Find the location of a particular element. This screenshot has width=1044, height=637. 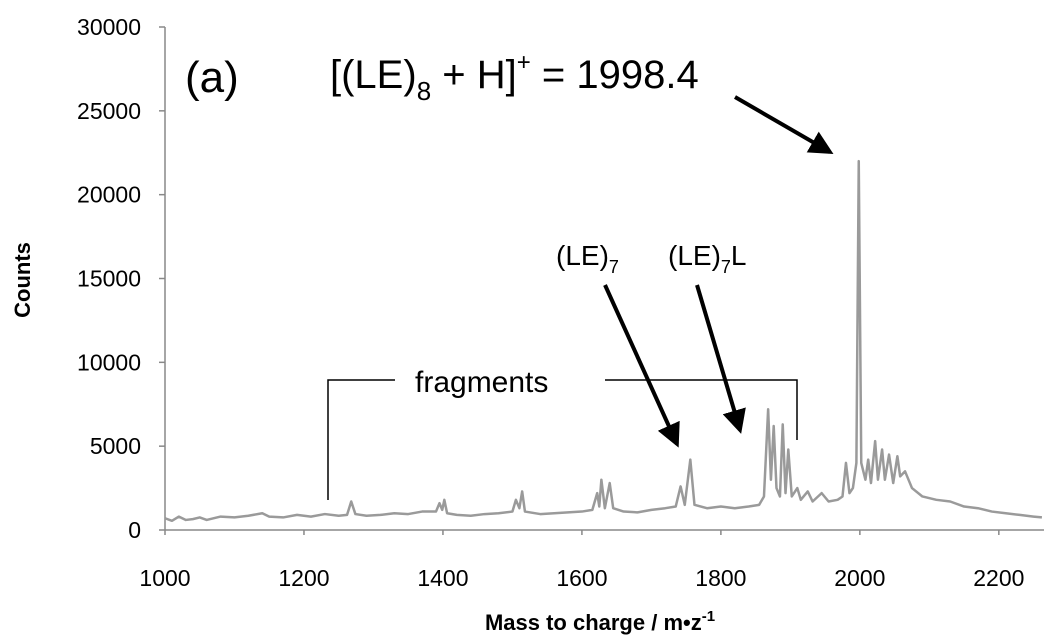

x-tick-label: 2000 is located at coordinates (859, 578).